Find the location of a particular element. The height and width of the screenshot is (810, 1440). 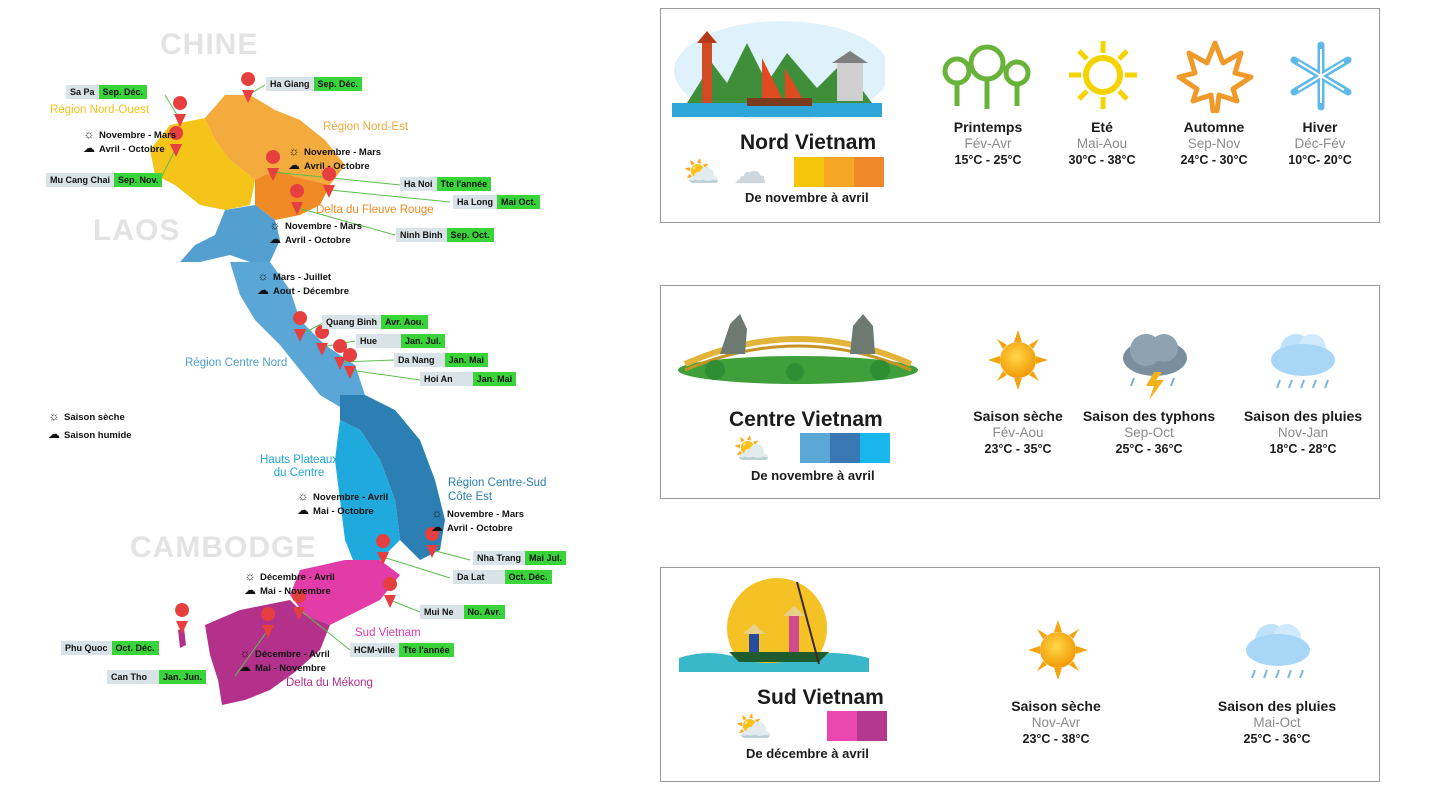

season-temp: 15°C - 25°C is located at coordinates (988, 160).